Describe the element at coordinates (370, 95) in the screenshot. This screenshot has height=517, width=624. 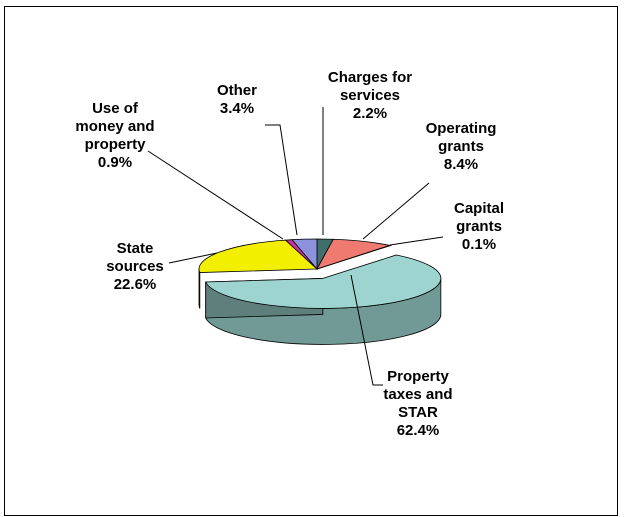
I see `slice-label-0: Charges for services 2.2%` at that location.